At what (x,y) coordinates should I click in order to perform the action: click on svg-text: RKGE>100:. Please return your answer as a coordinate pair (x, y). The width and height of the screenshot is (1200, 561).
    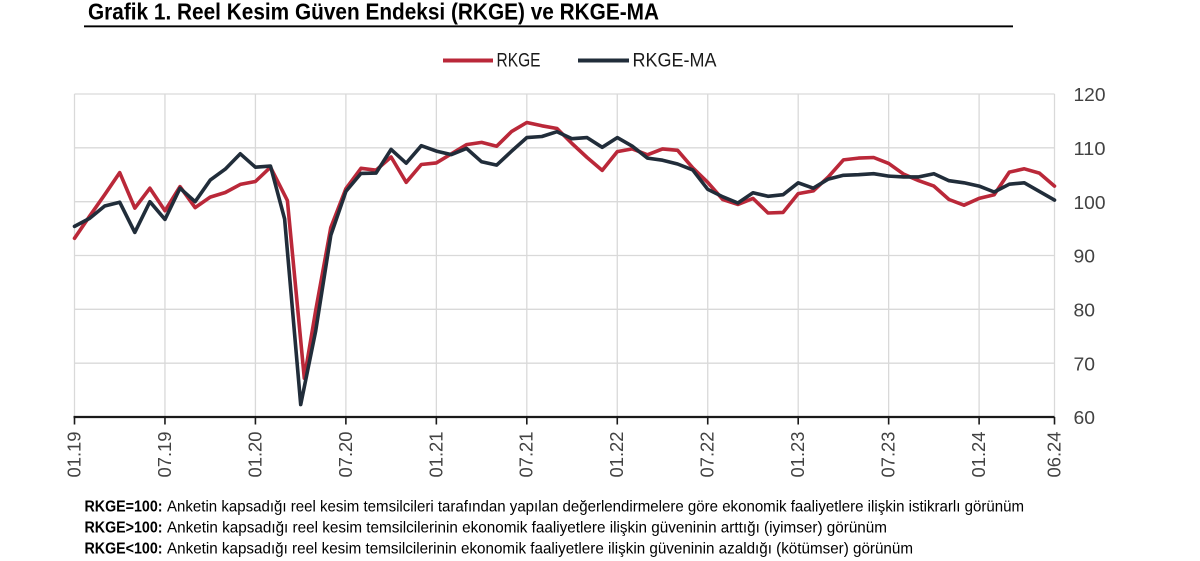
    Looking at the image, I should click on (124, 528).